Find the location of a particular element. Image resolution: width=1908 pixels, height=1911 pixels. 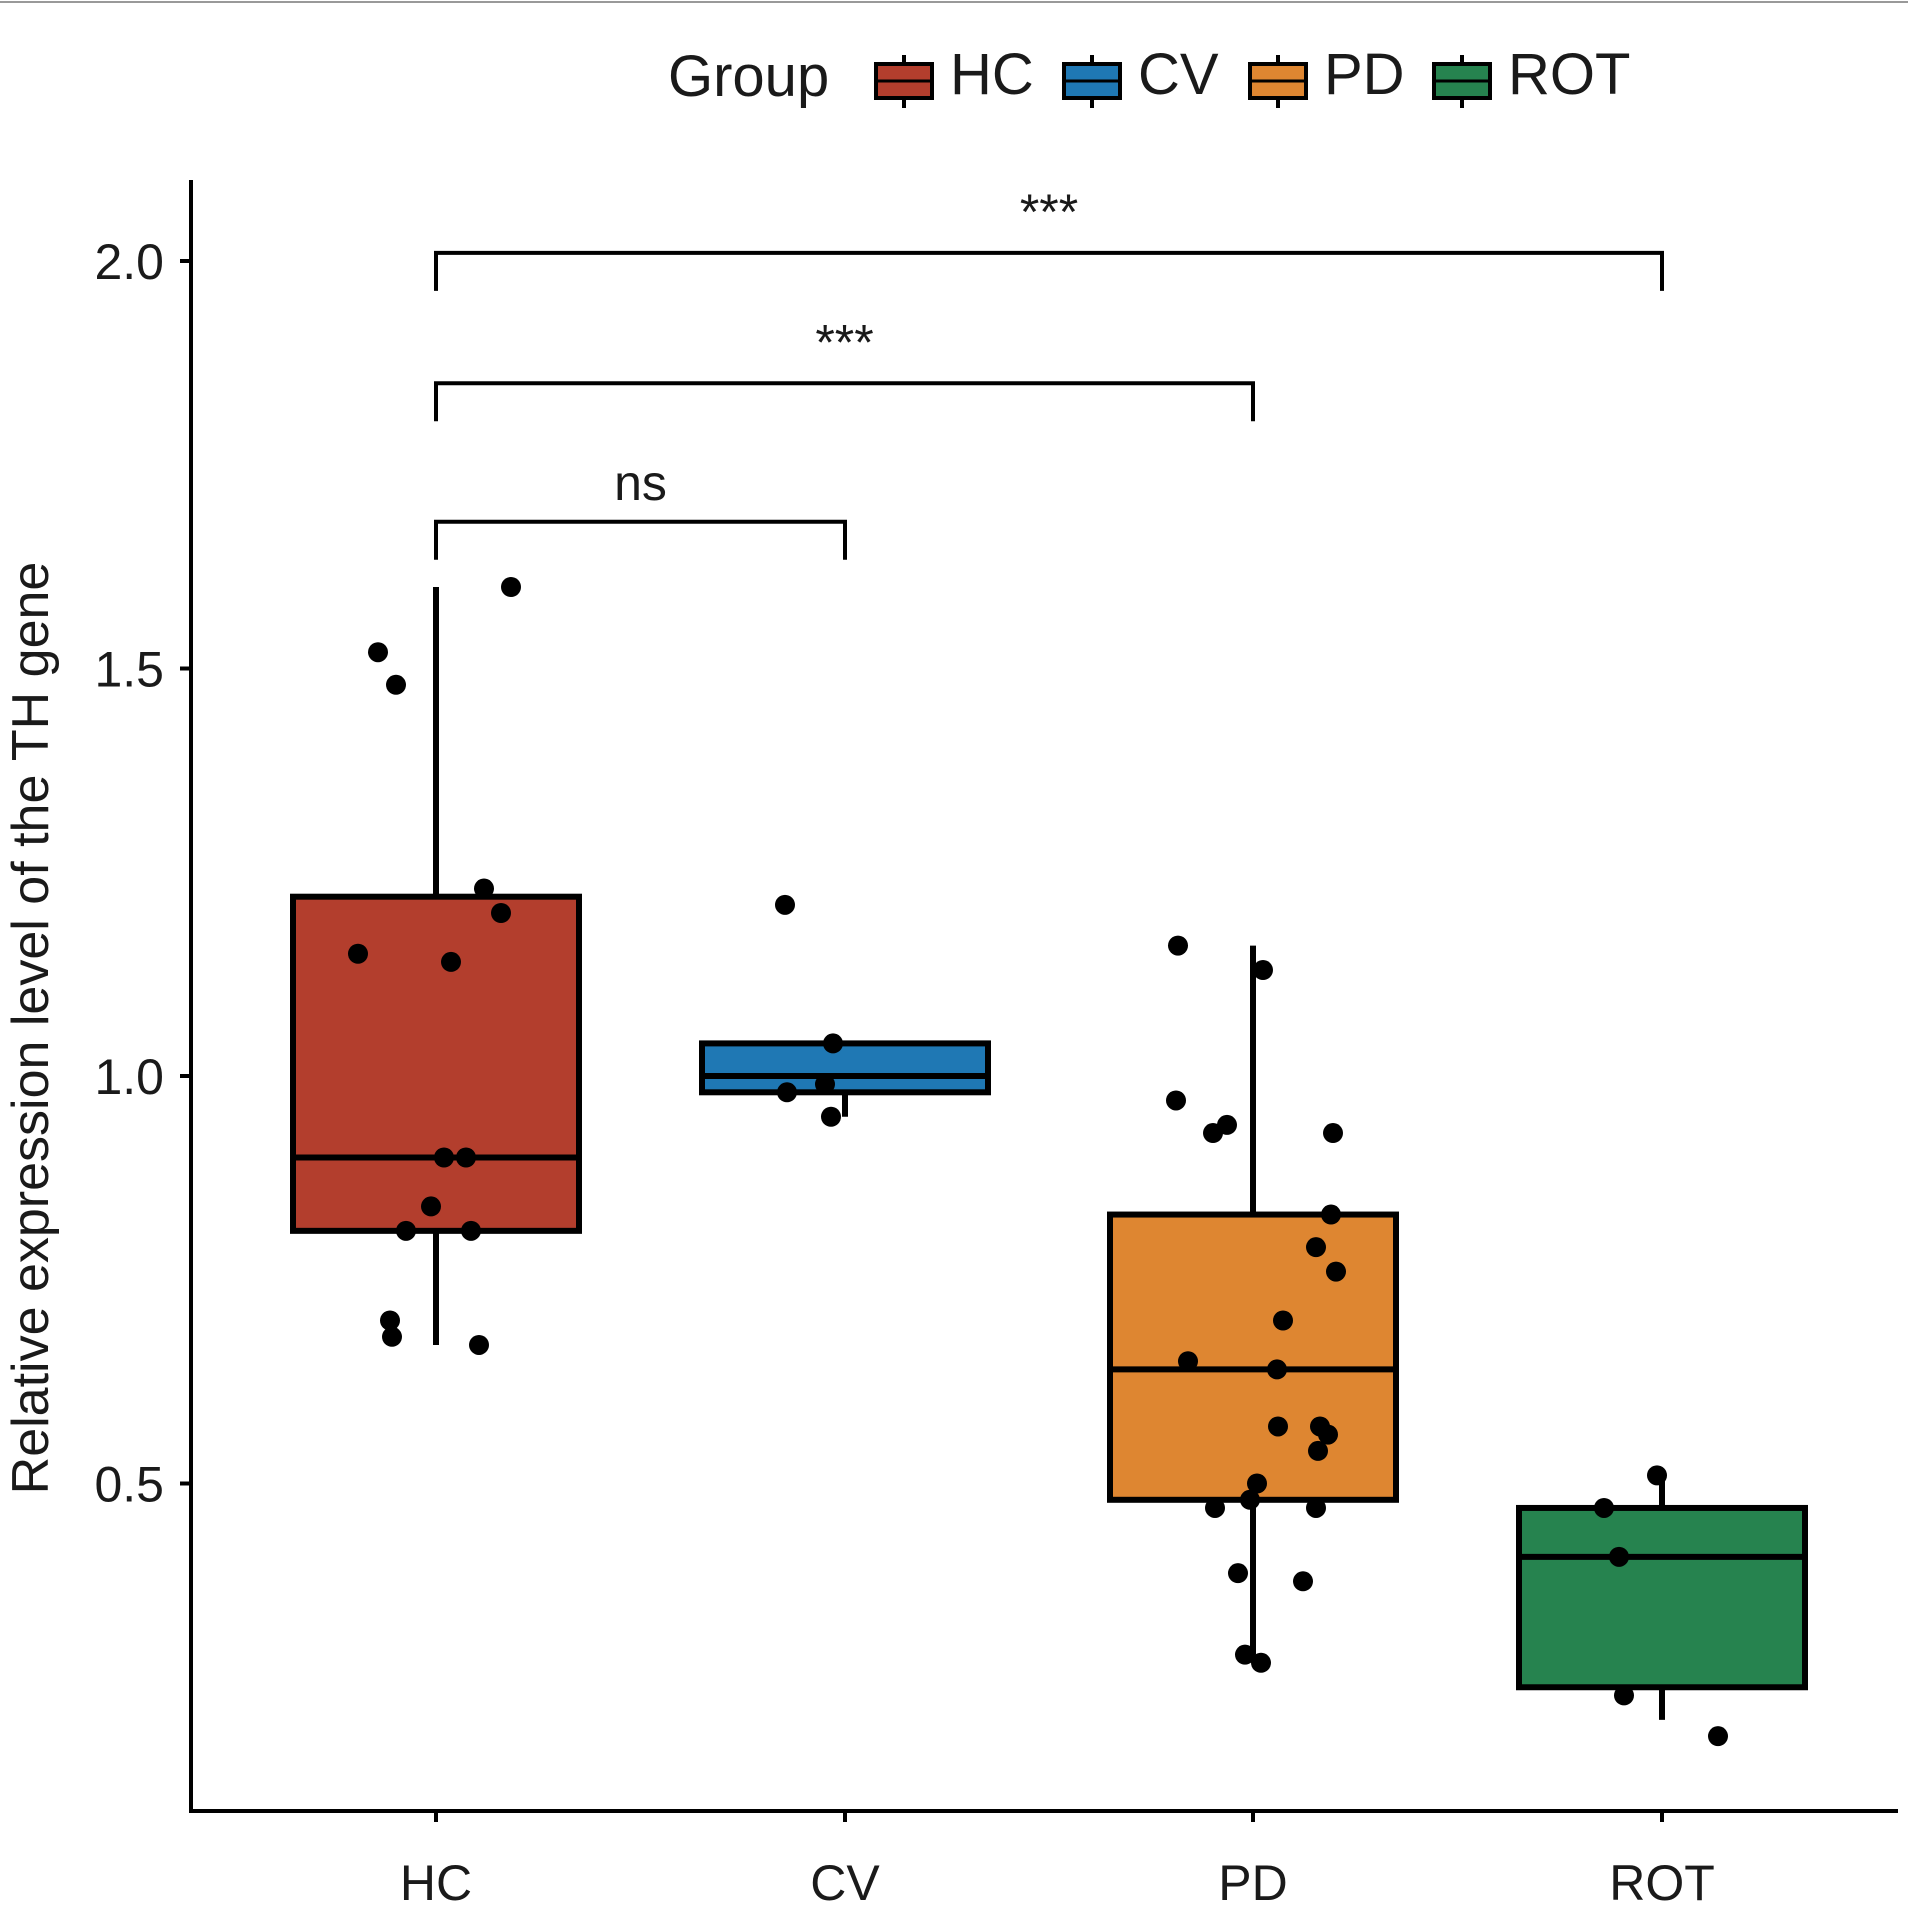

significance-brackets: ns *** *** is located at coordinates (1049, 372).